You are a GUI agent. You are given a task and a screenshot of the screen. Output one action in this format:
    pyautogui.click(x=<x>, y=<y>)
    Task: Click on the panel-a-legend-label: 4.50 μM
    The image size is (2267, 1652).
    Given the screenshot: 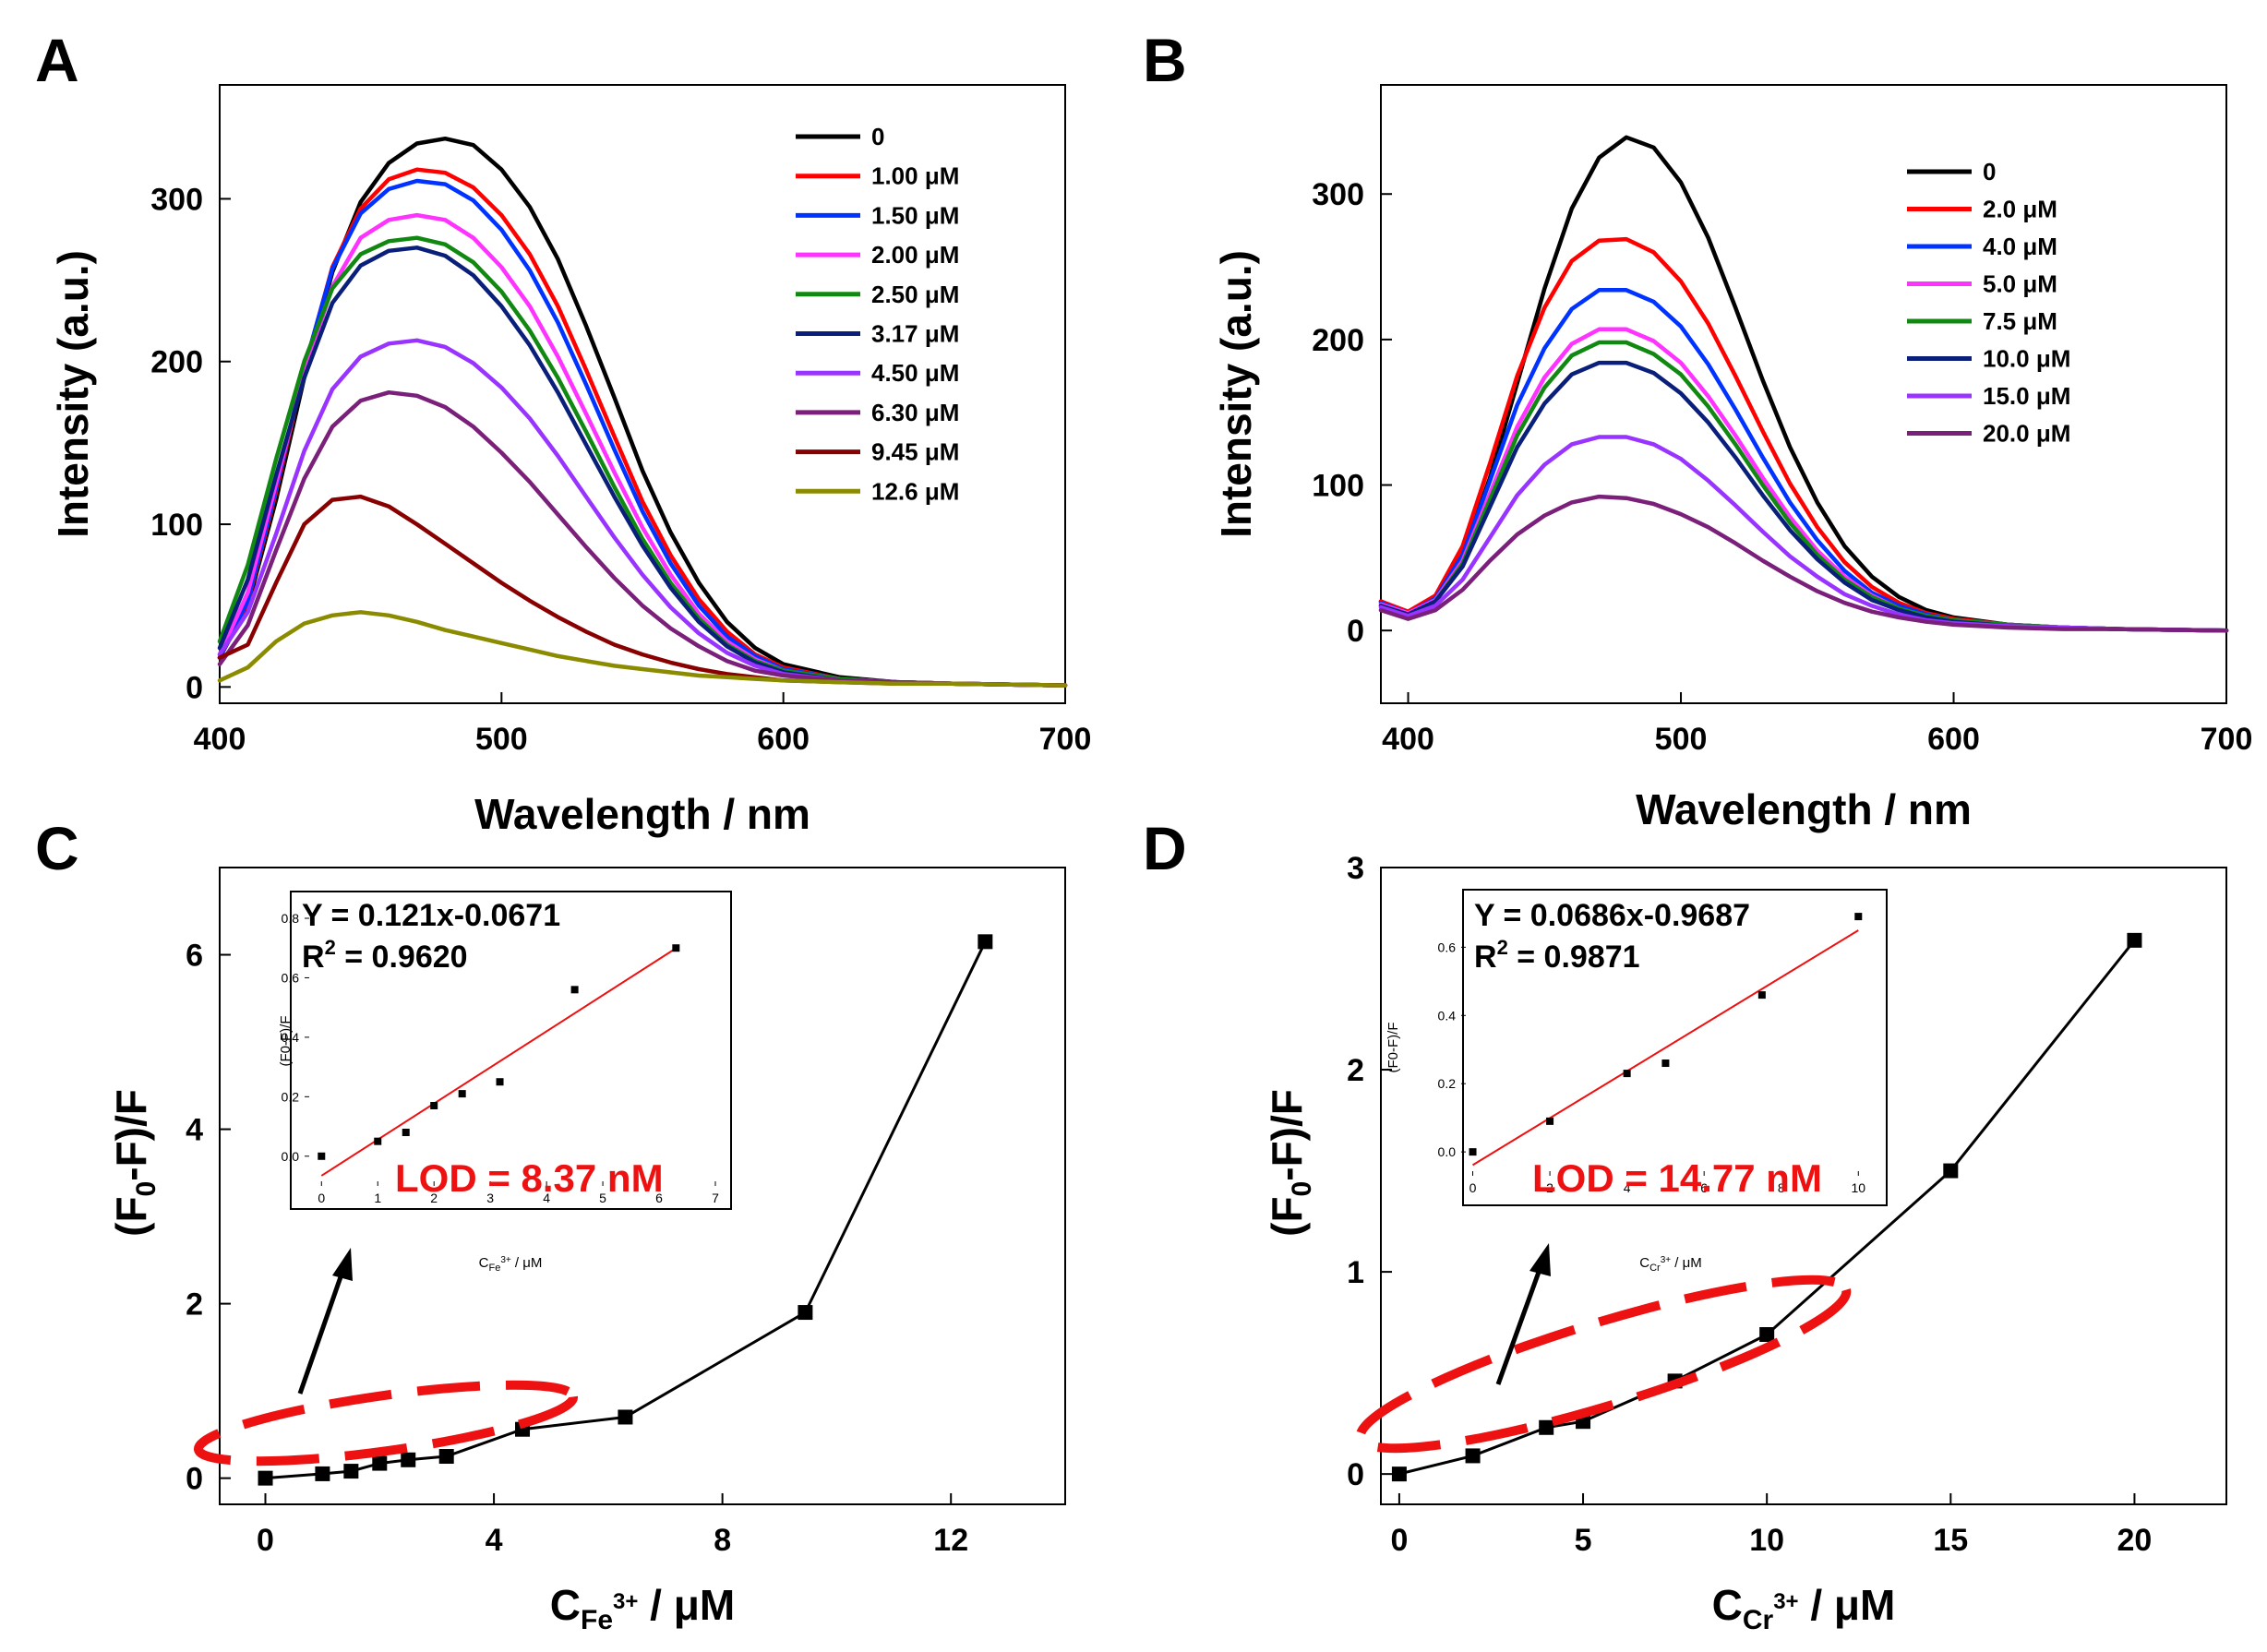 What is the action you would take?
    pyautogui.click(x=915, y=373)
    